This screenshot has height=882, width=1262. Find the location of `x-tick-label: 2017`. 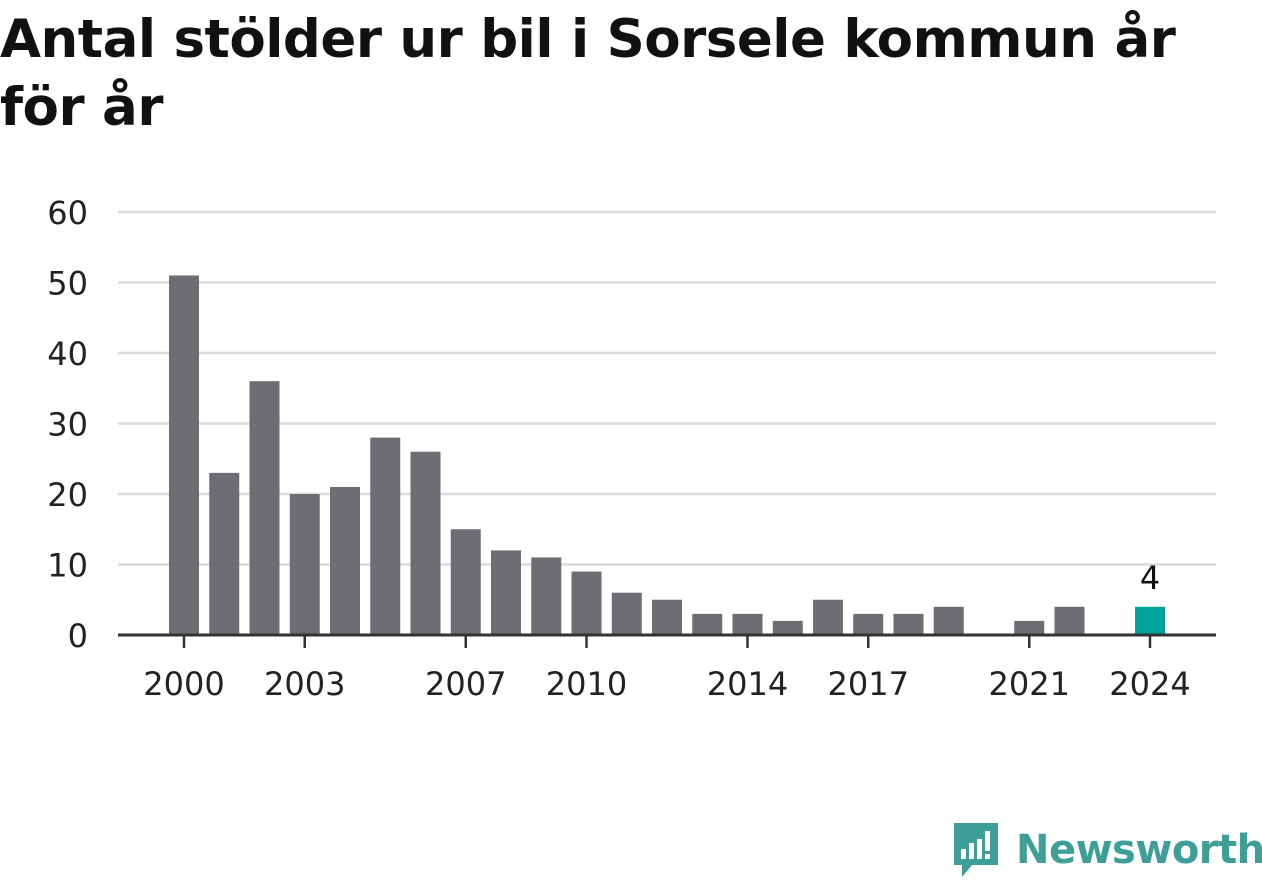

x-tick-label: 2017 is located at coordinates (868, 684).